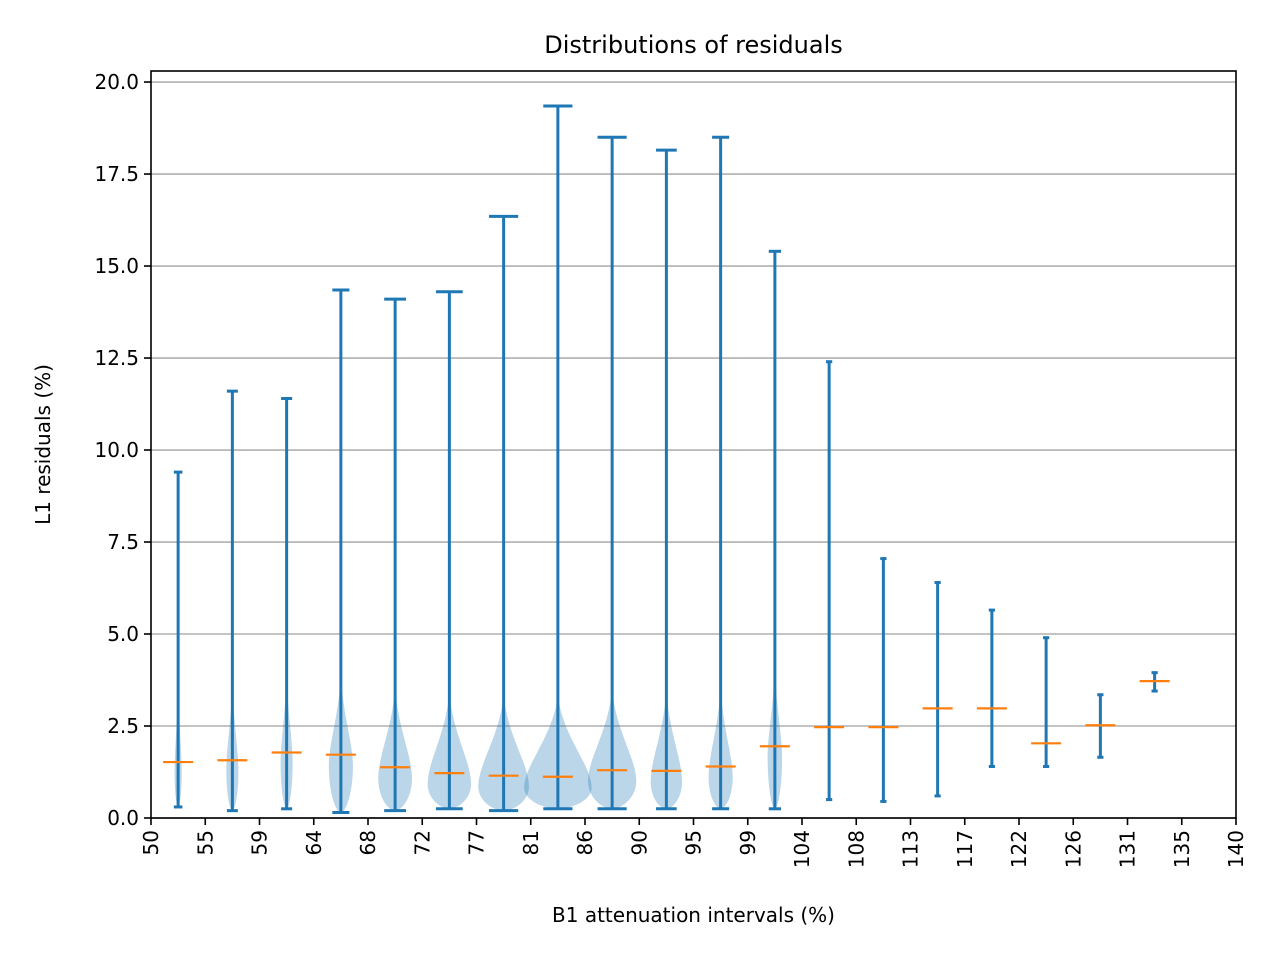 This screenshot has width=1280, height=960. Describe the element at coordinates (639, 842) in the screenshot. I see `x-tick-label: 90` at that location.